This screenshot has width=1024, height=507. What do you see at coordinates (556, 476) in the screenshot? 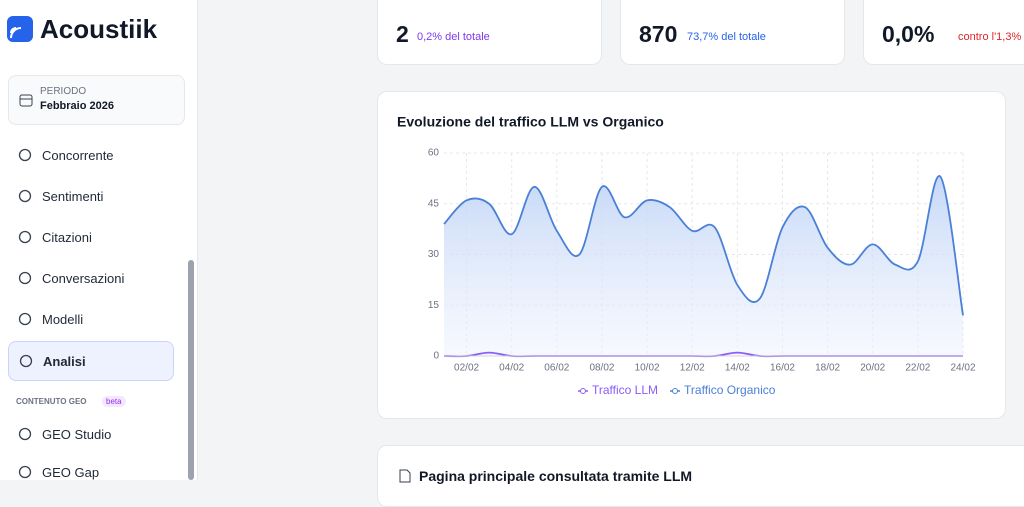
I see `card-title: Pagina principale consultata tramite LLM` at bounding box center [556, 476].